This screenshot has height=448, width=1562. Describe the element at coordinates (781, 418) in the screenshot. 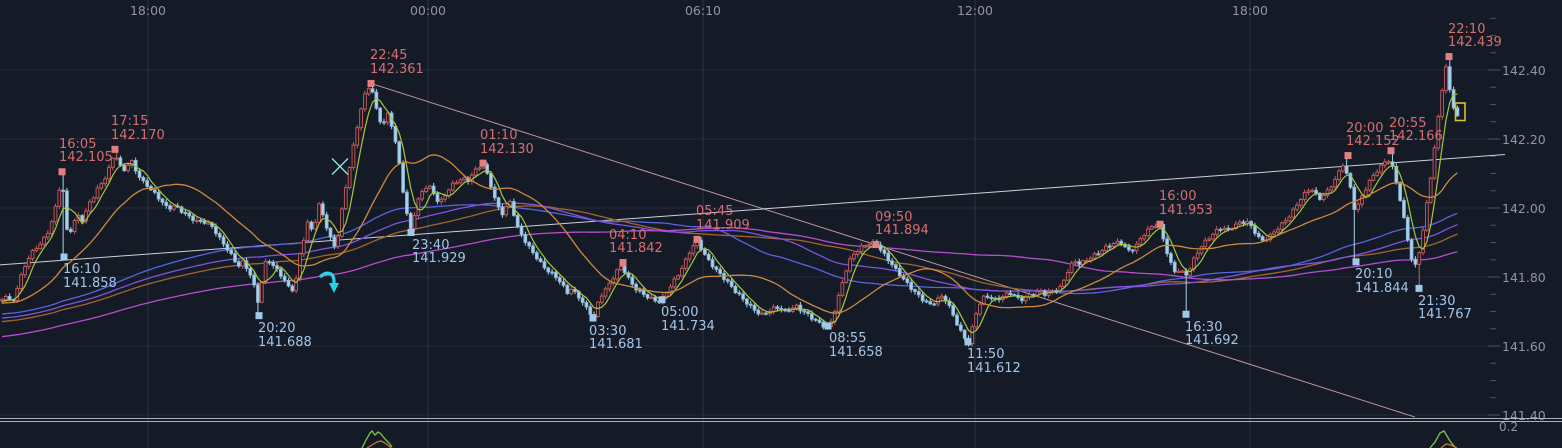

I see `panel-separator` at that location.